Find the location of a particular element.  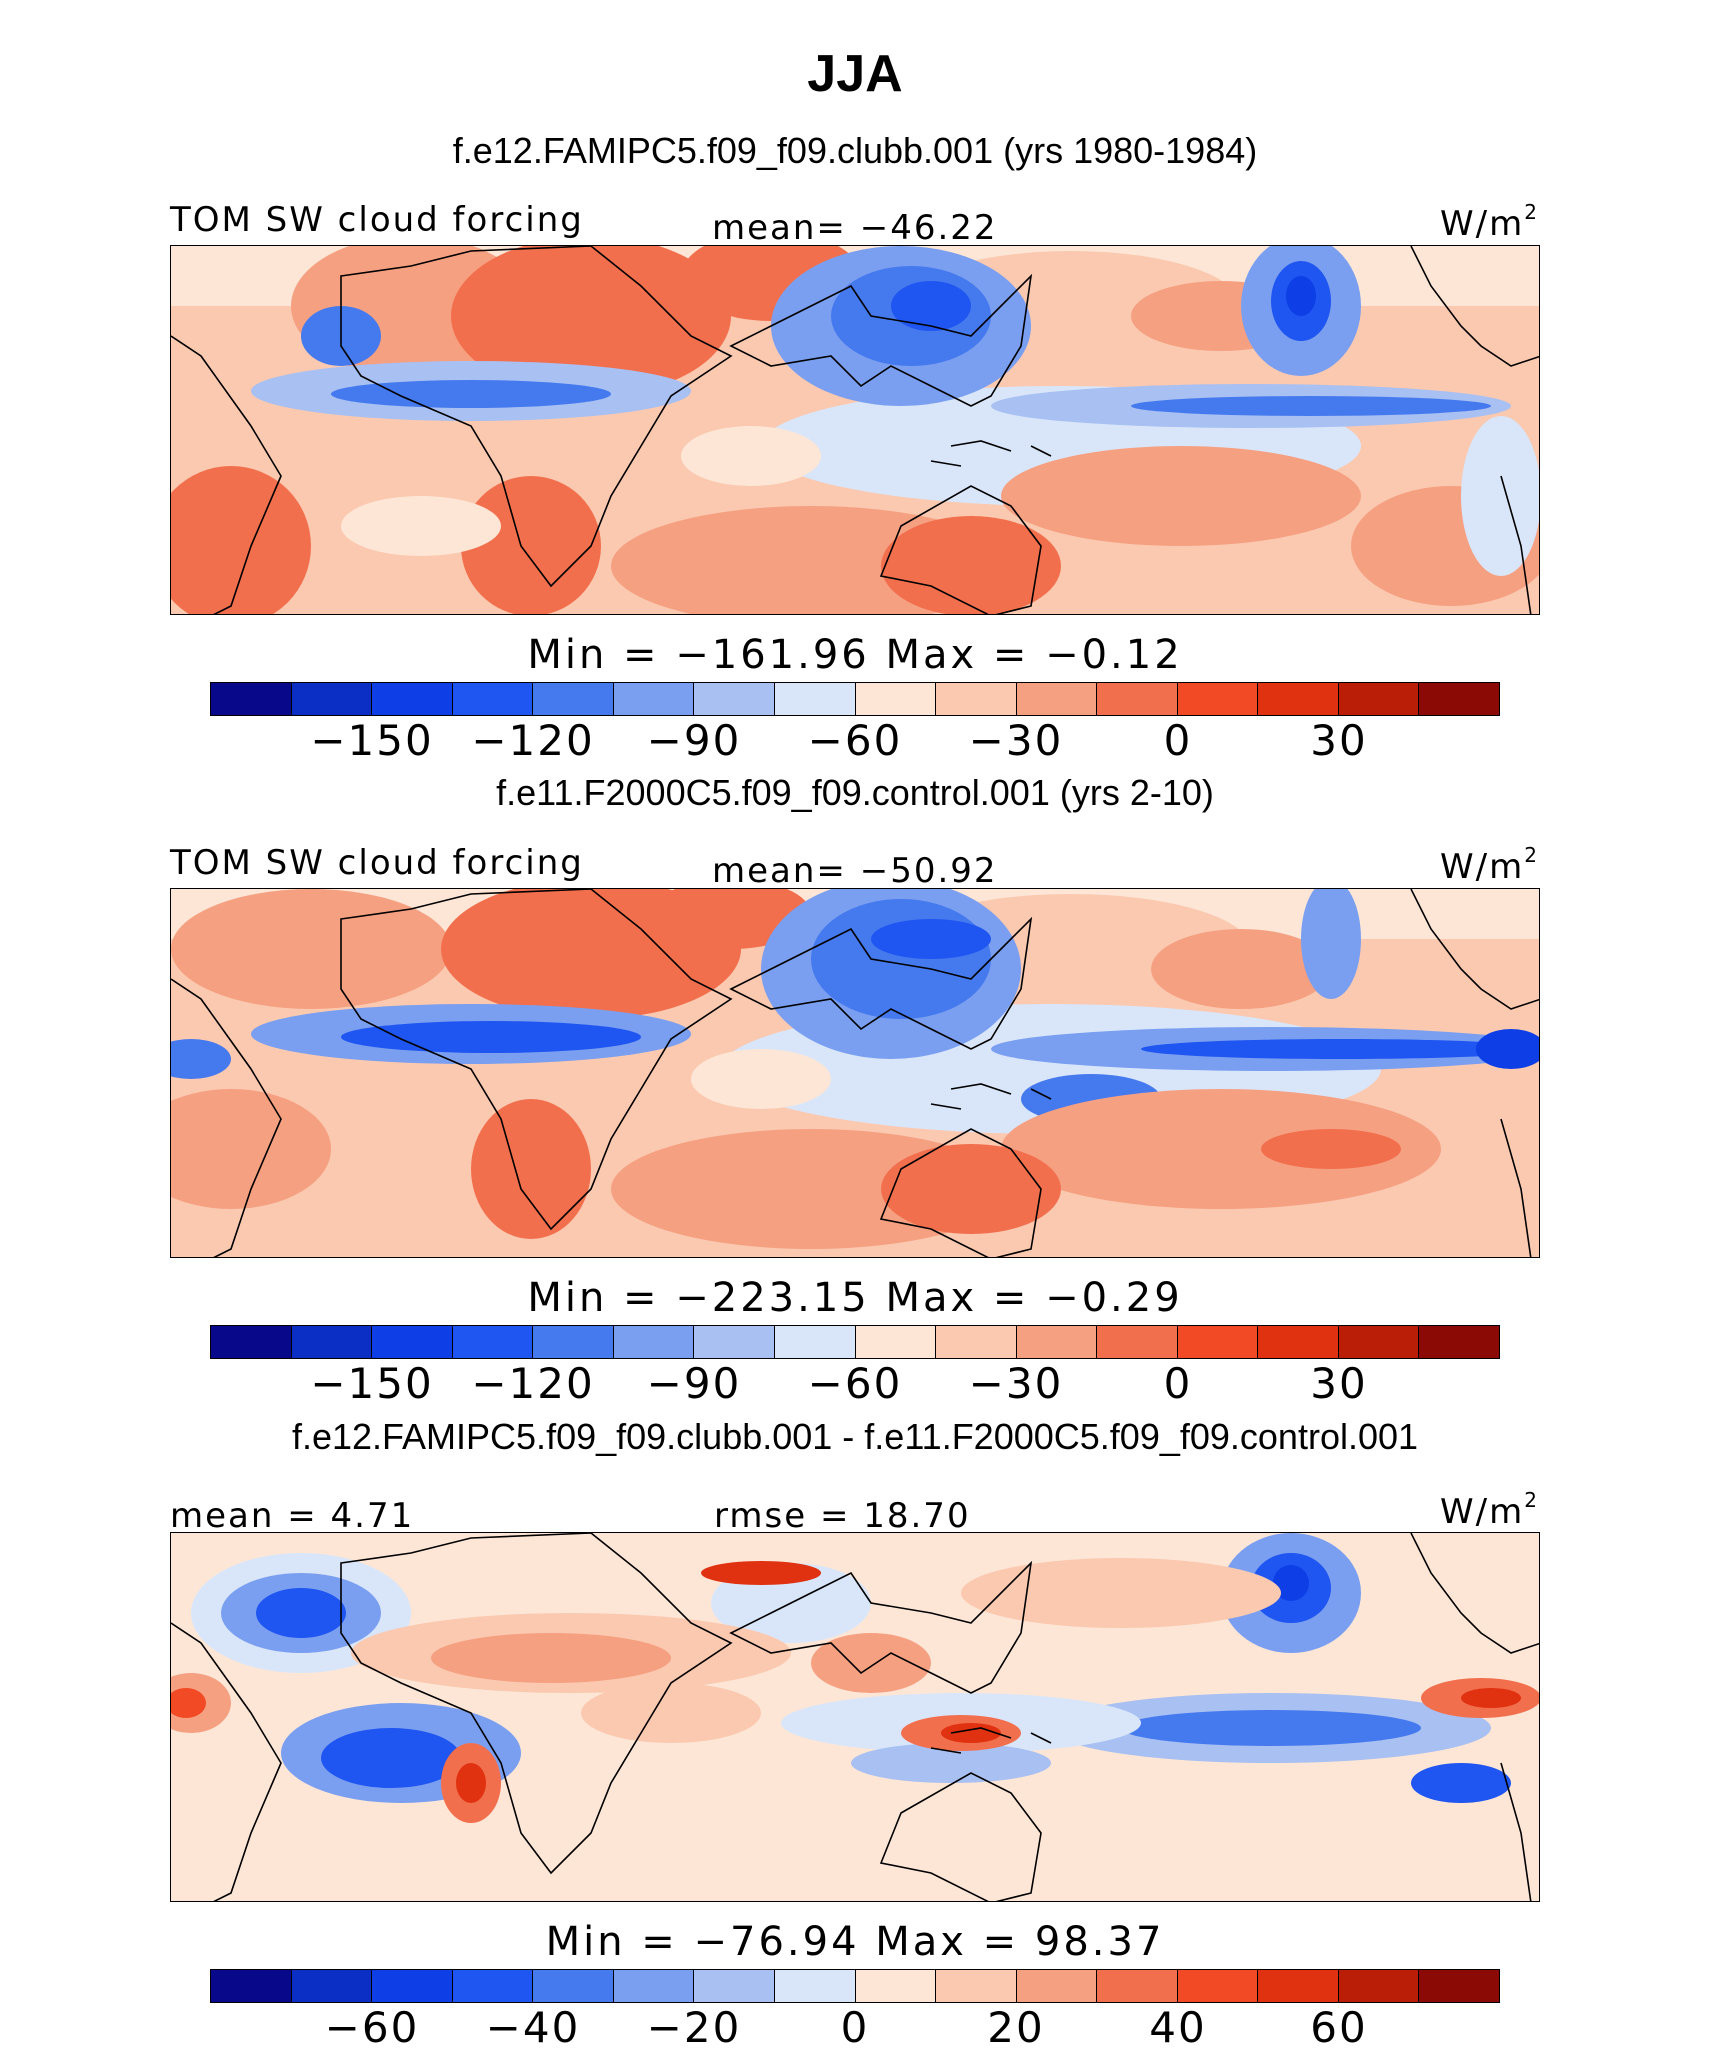

panel-3-colorbar-tick: 20 is located at coordinates (1016, 2027).